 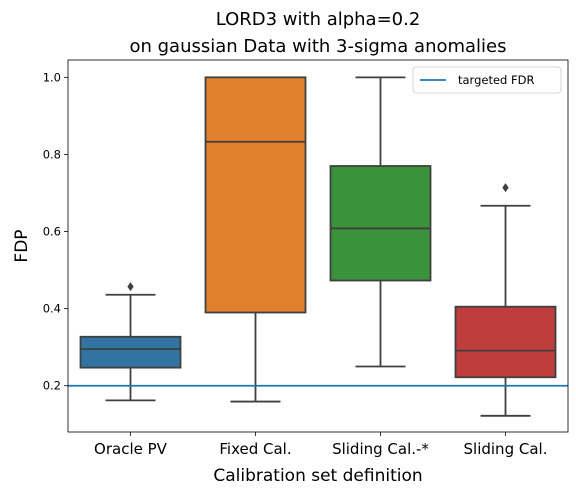 I want to click on legend: targeted FDR, so click(x=487, y=80).